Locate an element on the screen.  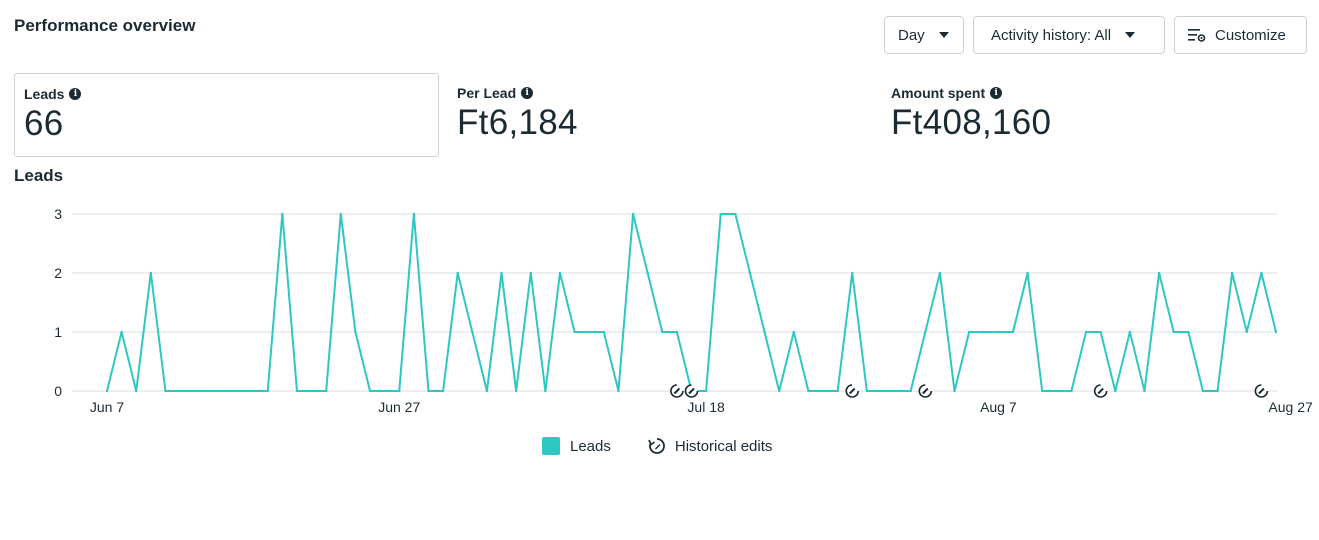
day-dropdown: Day is located at coordinates (924, 35).